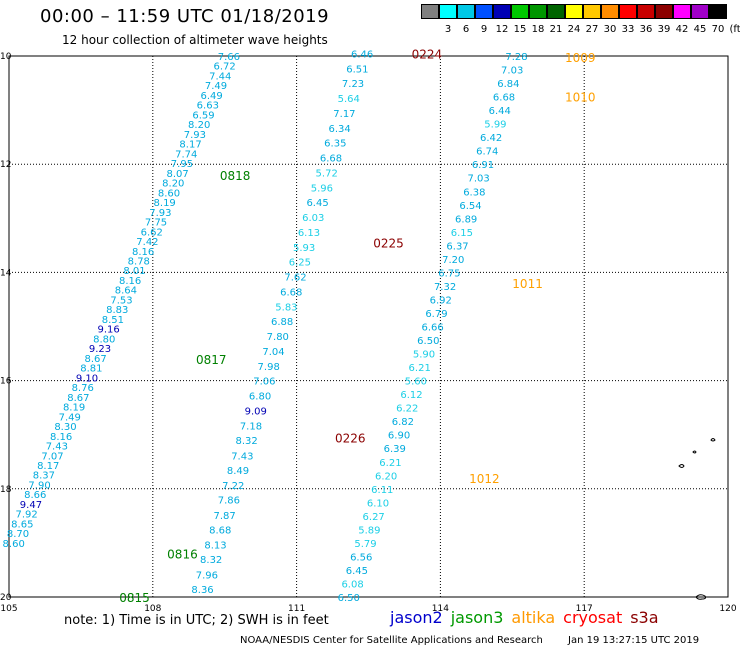 This screenshot has height=650, width=740. Describe the element at coordinates (403, 422) in the screenshot. I see `wave-height-reading: 6.82` at that location.